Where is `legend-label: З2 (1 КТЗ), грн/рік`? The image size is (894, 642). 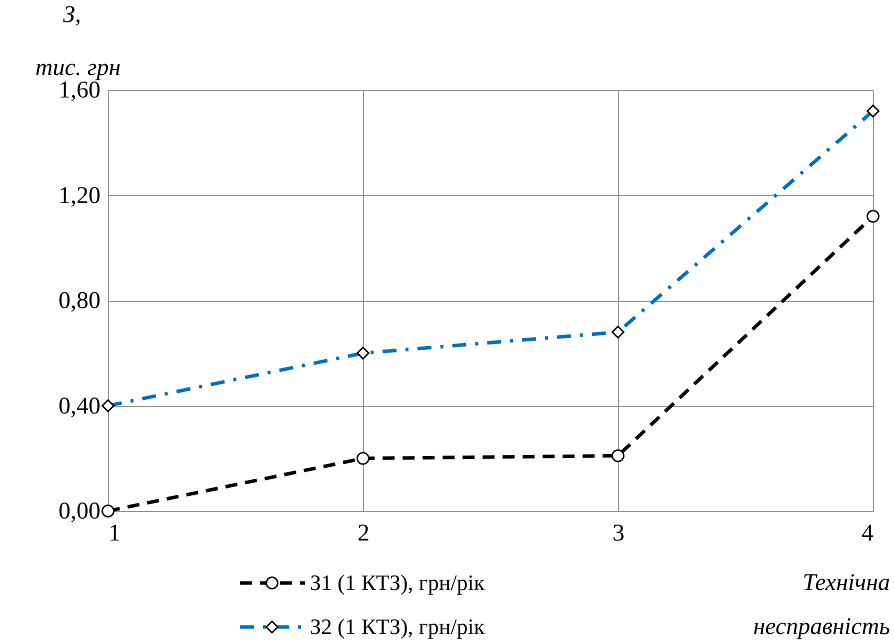 legend-label: З2 (1 КТЗ), грн/рік is located at coordinates (397, 626).